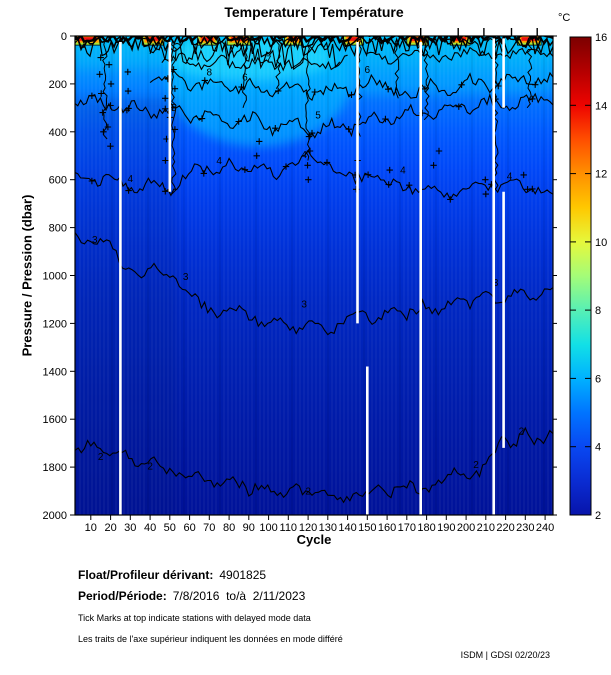  Describe the element at coordinates (55, 277) in the screenshot. I see `y-tick-label: 1000` at that location.